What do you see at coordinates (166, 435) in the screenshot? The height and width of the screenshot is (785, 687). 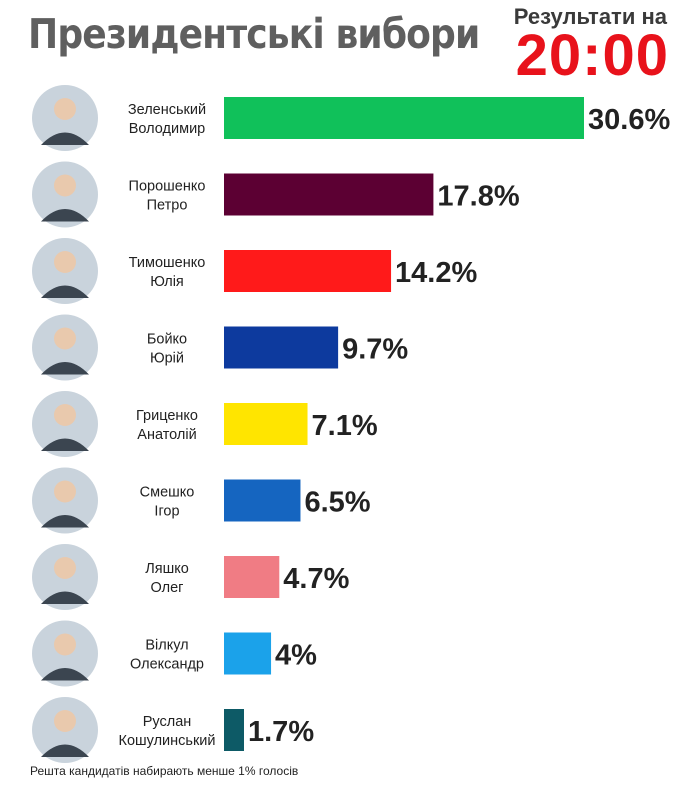 I see `candidate-given-name: Анатолій` at bounding box center [166, 435].